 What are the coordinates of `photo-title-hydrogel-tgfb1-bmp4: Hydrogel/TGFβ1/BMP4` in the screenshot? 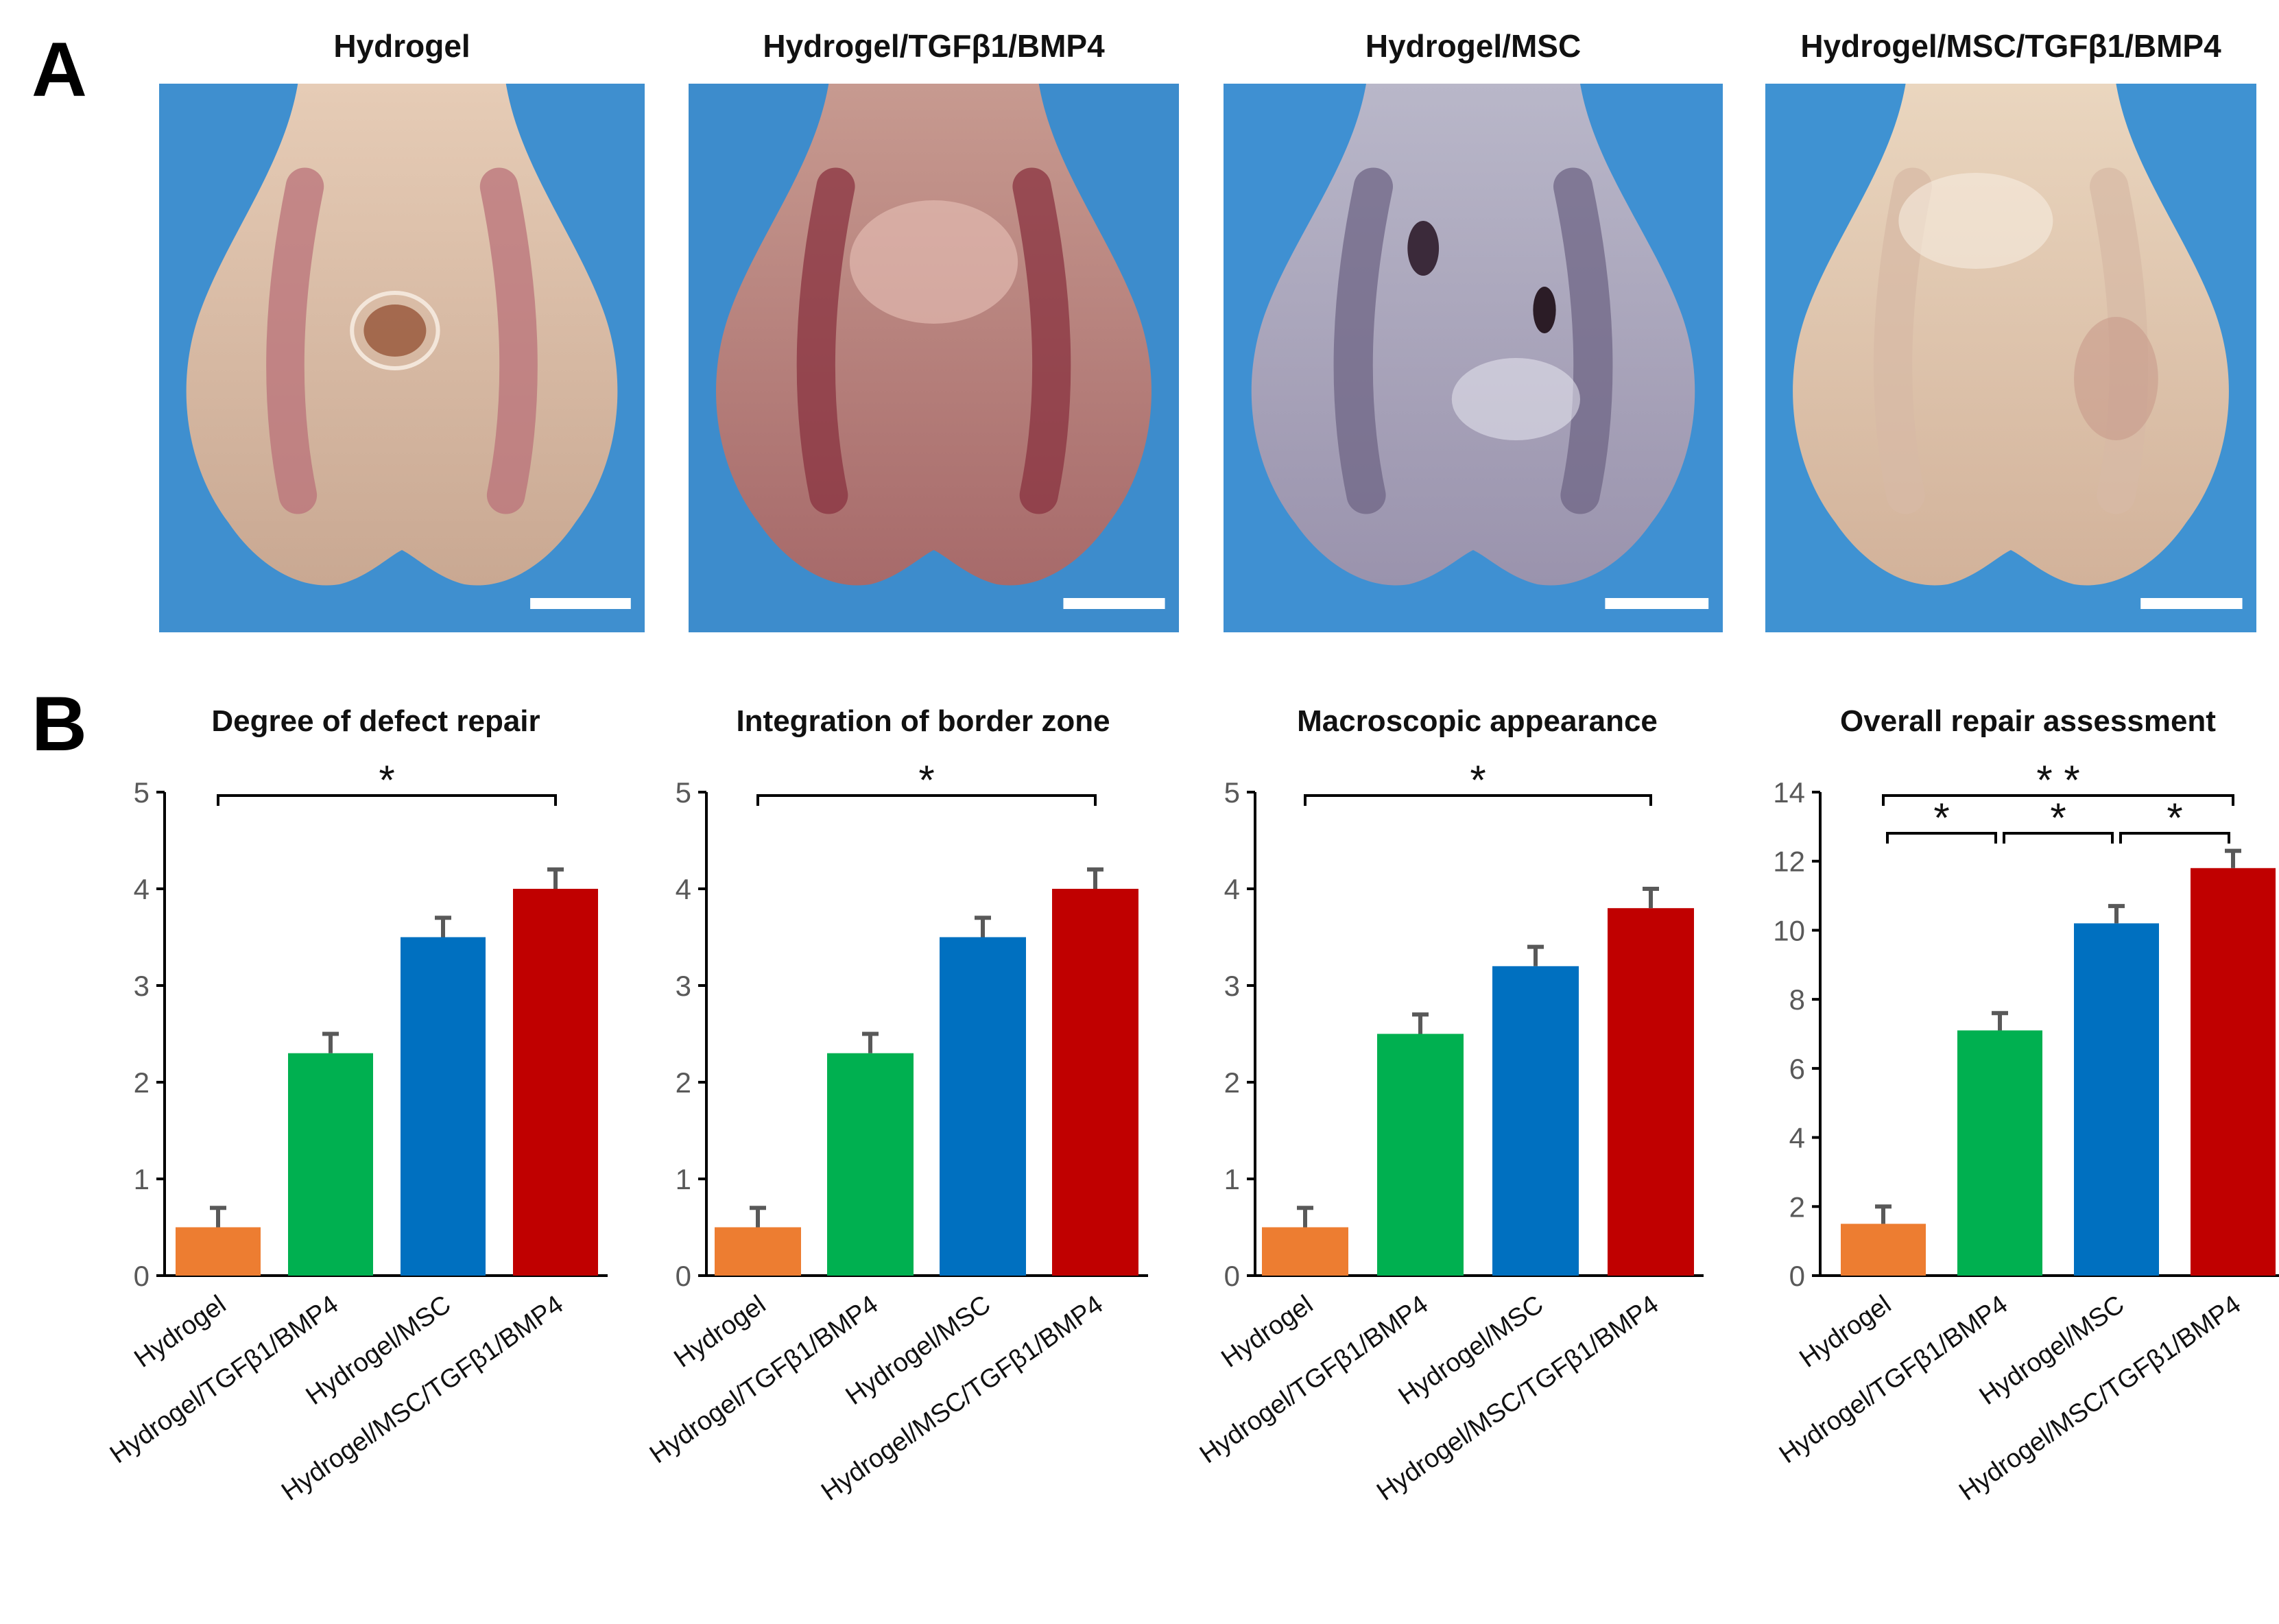 It's located at (934, 46).